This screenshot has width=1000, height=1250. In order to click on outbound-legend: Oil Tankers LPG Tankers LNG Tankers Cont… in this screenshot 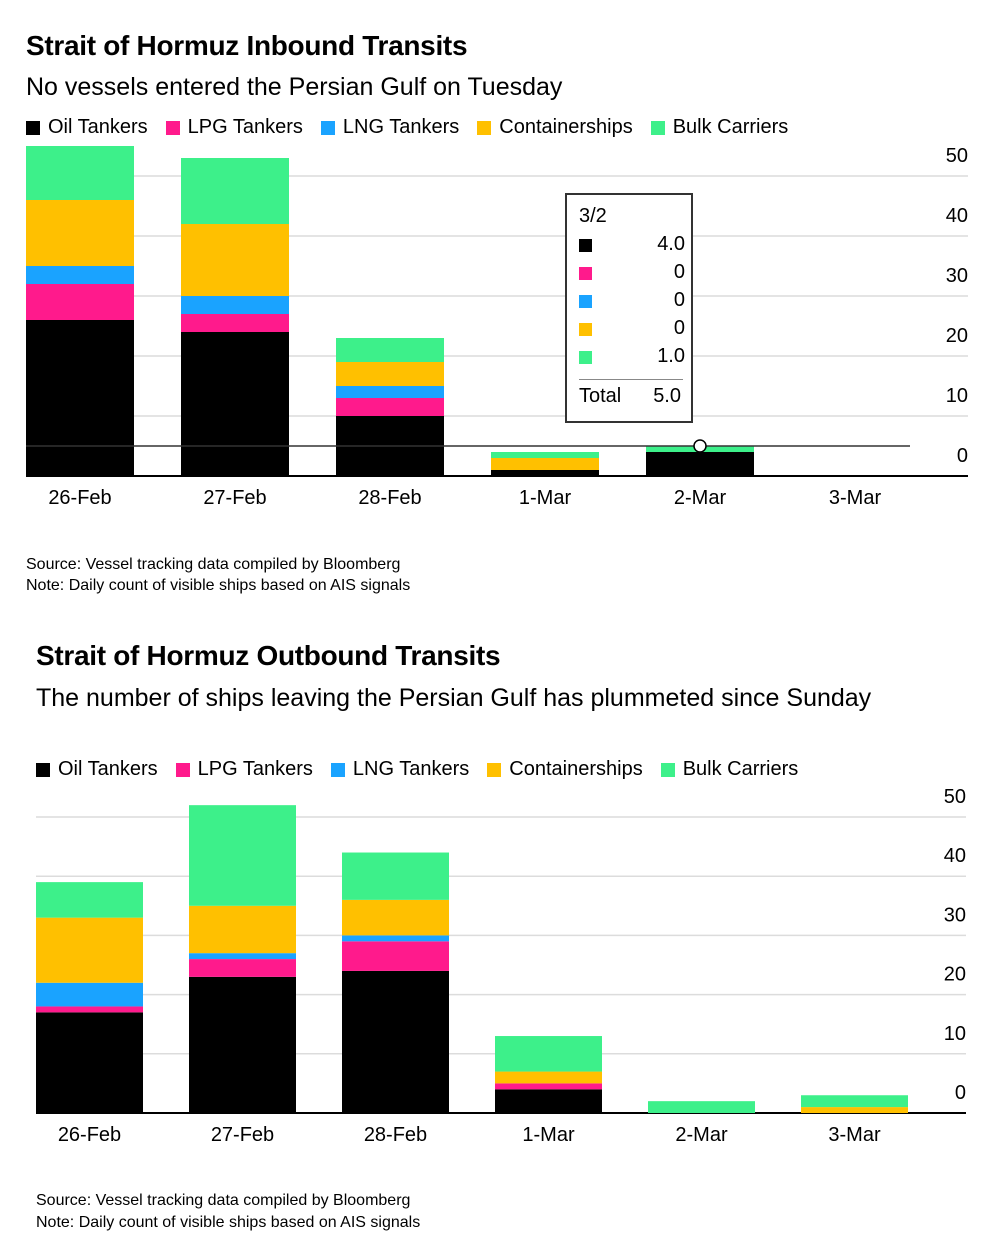, I will do `click(426, 769)`.